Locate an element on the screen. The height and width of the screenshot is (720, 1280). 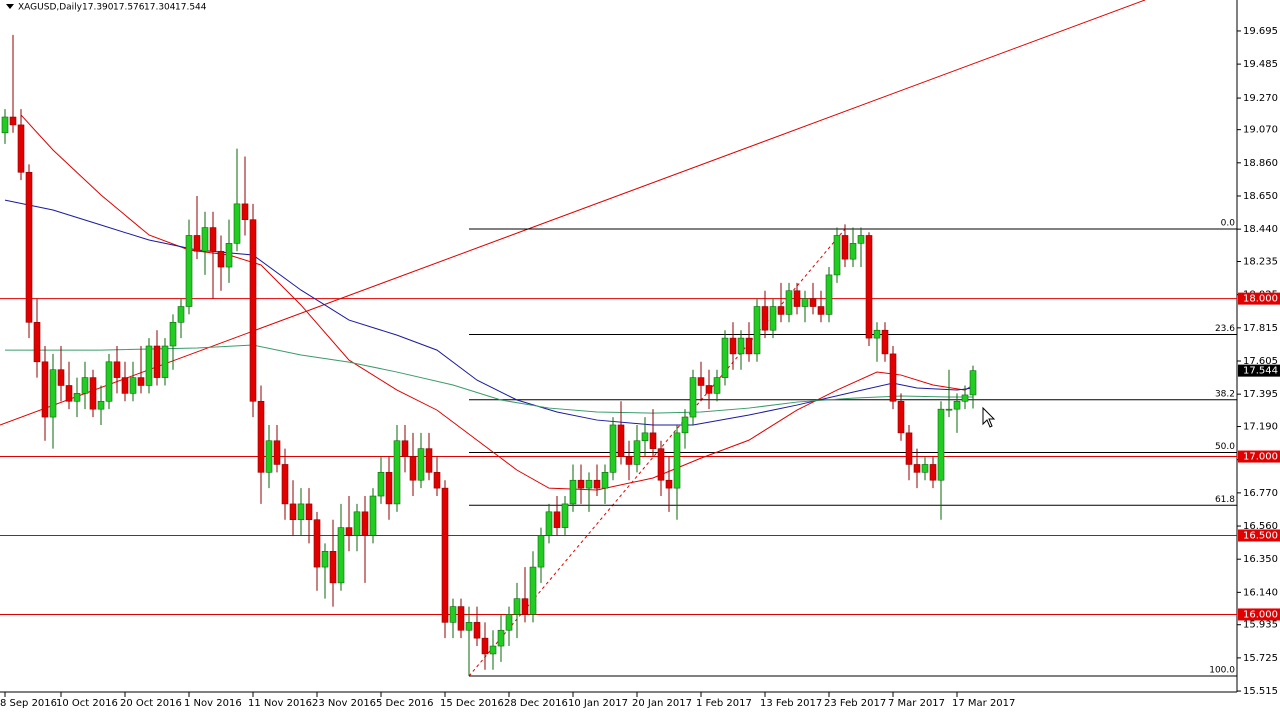
fib-level-label: 38.2 is located at coordinates (1225, 394).